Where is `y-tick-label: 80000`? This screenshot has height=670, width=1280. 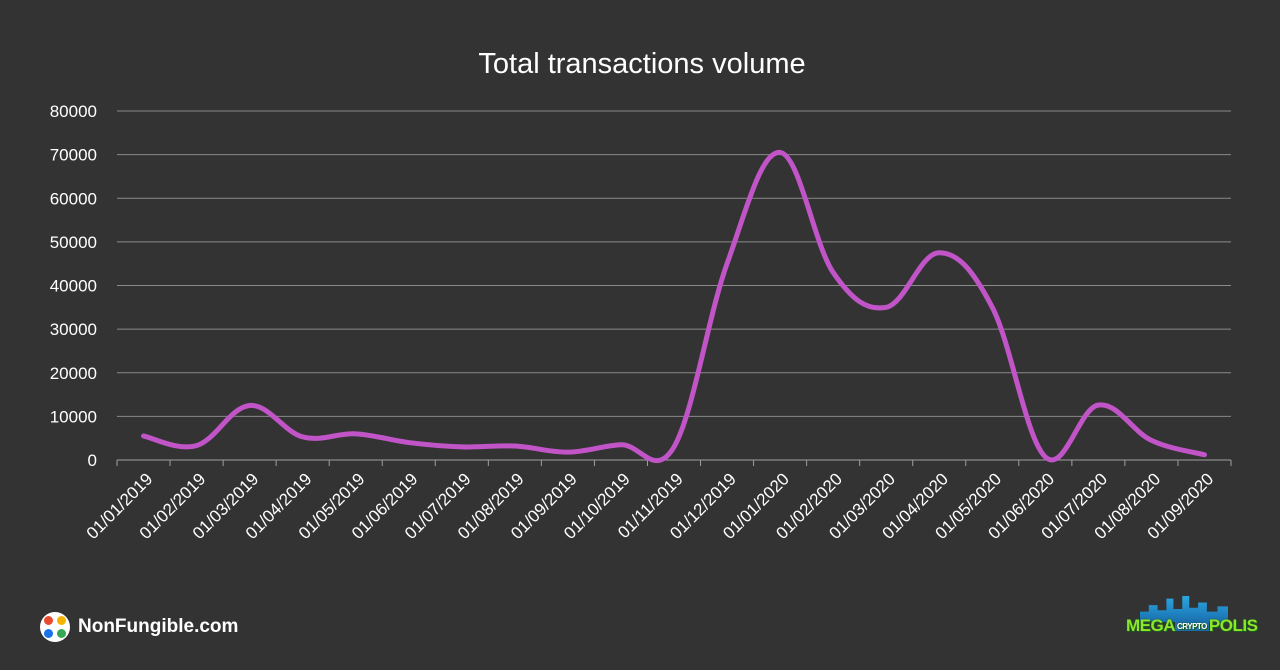 y-tick-label: 80000 is located at coordinates (73, 111).